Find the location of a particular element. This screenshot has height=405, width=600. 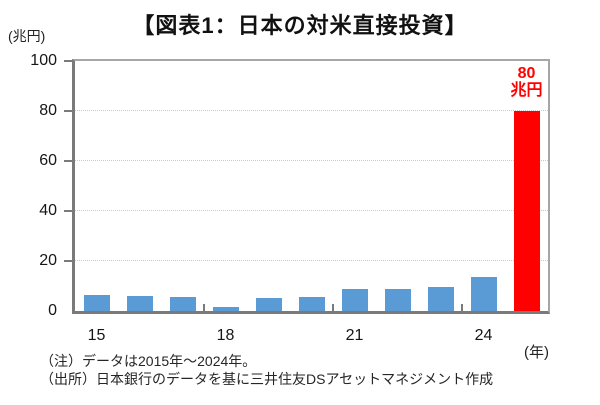

highlight-value-label: 80 兆円 is located at coordinates (526, 82).